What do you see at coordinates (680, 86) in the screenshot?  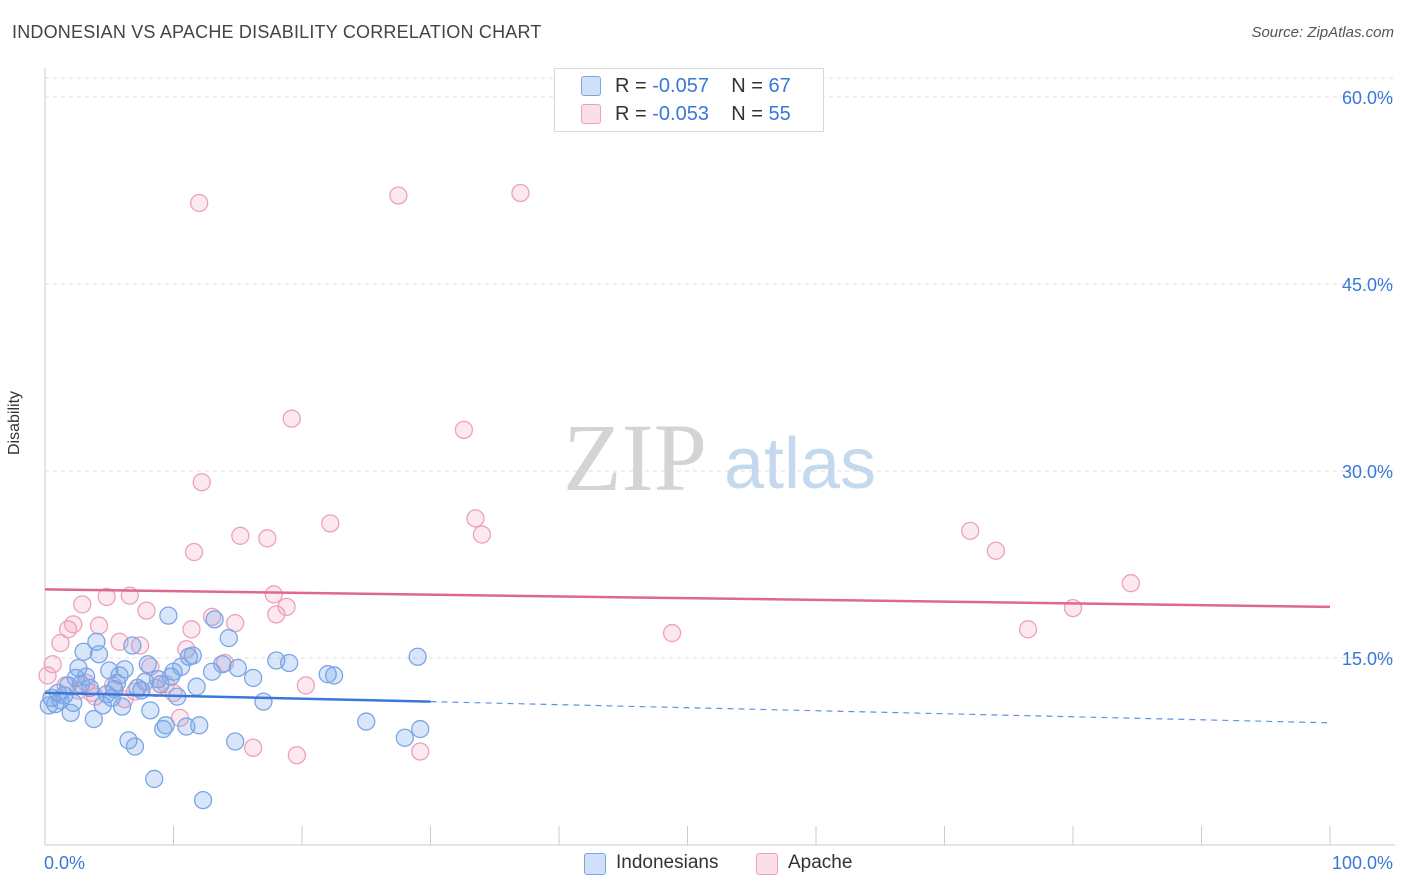 I see `legend-r-value: -0.057` at bounding box center [680, 86].